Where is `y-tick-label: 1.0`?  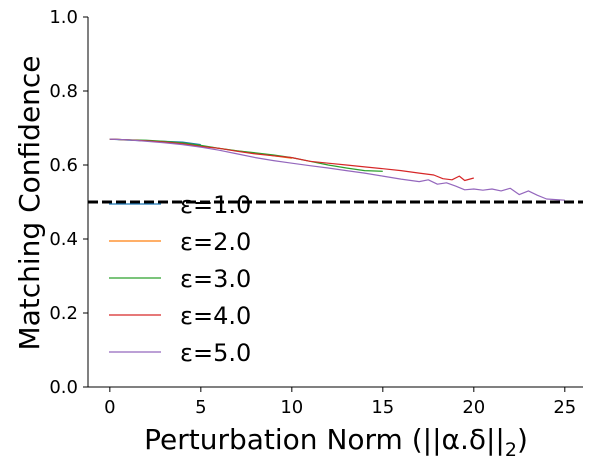
y-tick-label: 1.0 is located at coordinates (63, 17).